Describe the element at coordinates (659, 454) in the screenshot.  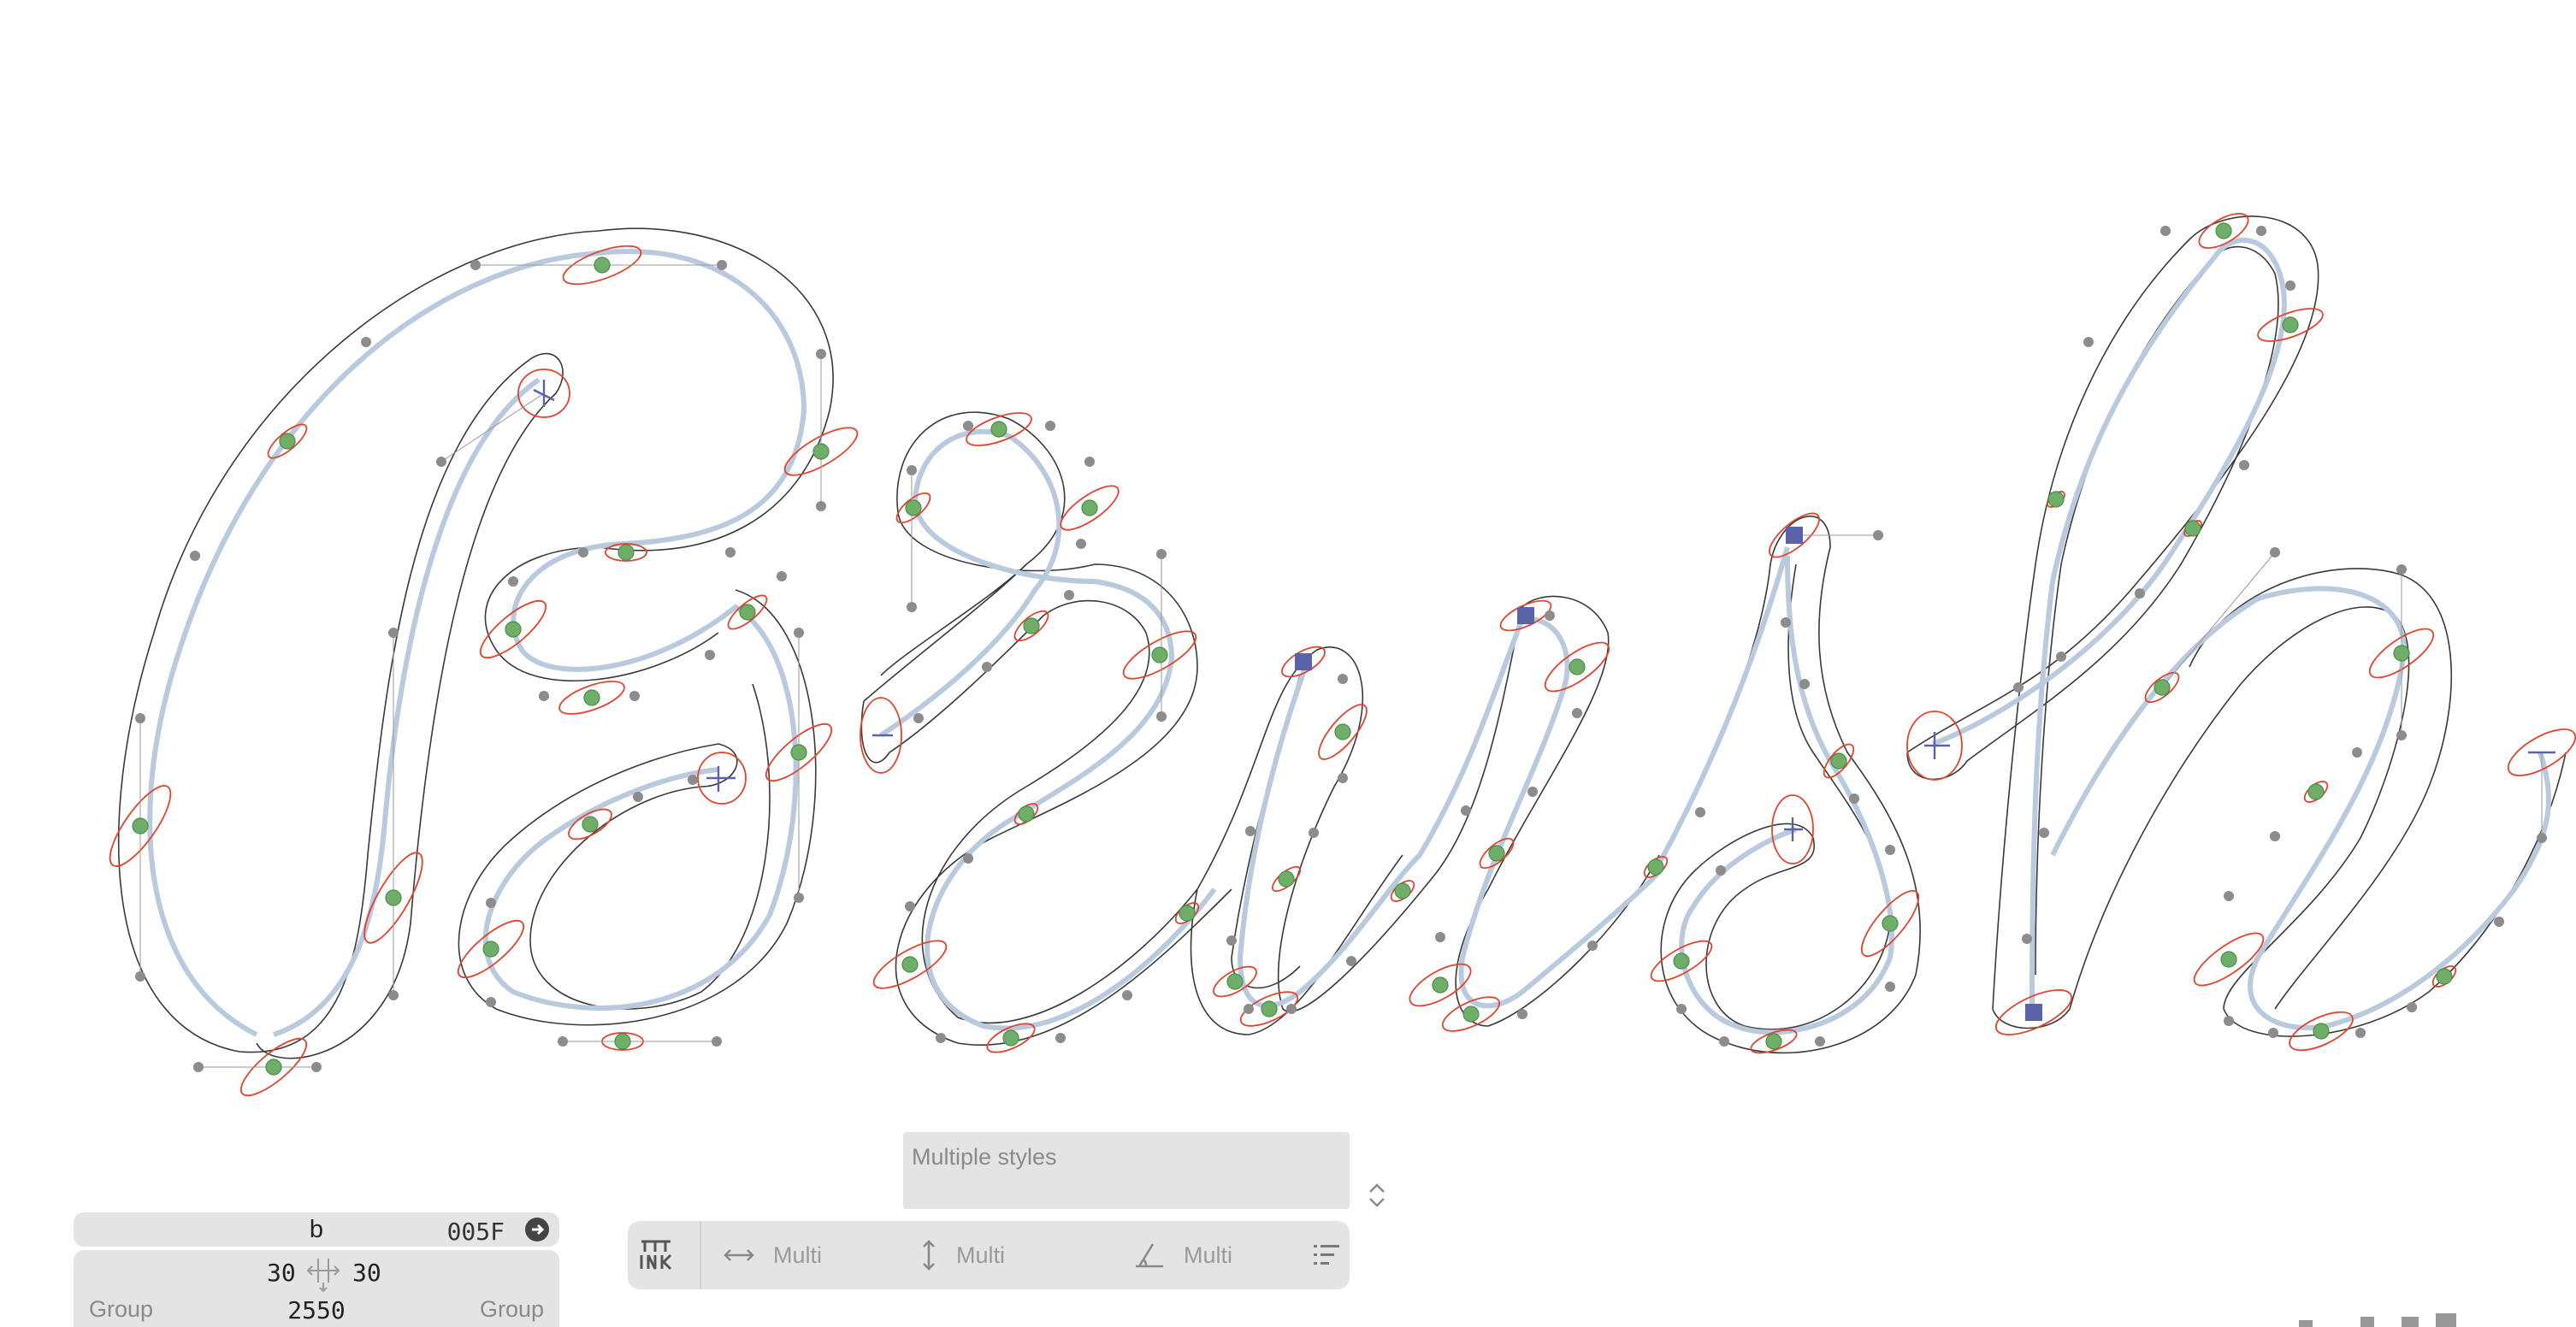
I see `B-top-bowl-outline` at that location.